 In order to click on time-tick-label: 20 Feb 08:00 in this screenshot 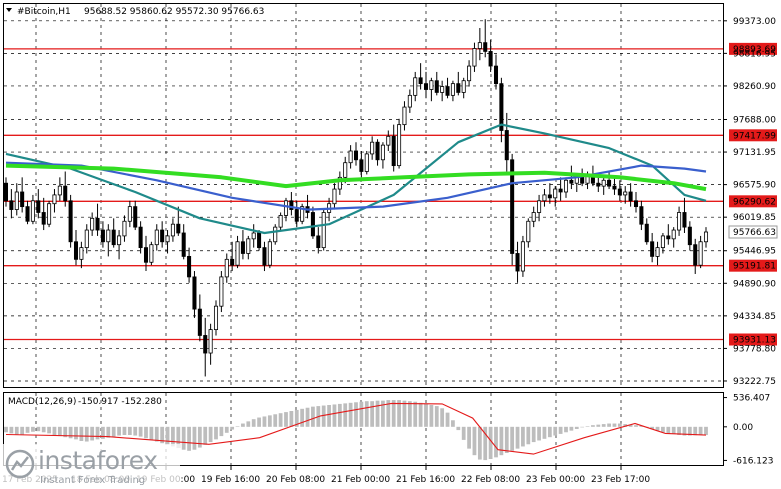, I will do `click(295, 480)`.